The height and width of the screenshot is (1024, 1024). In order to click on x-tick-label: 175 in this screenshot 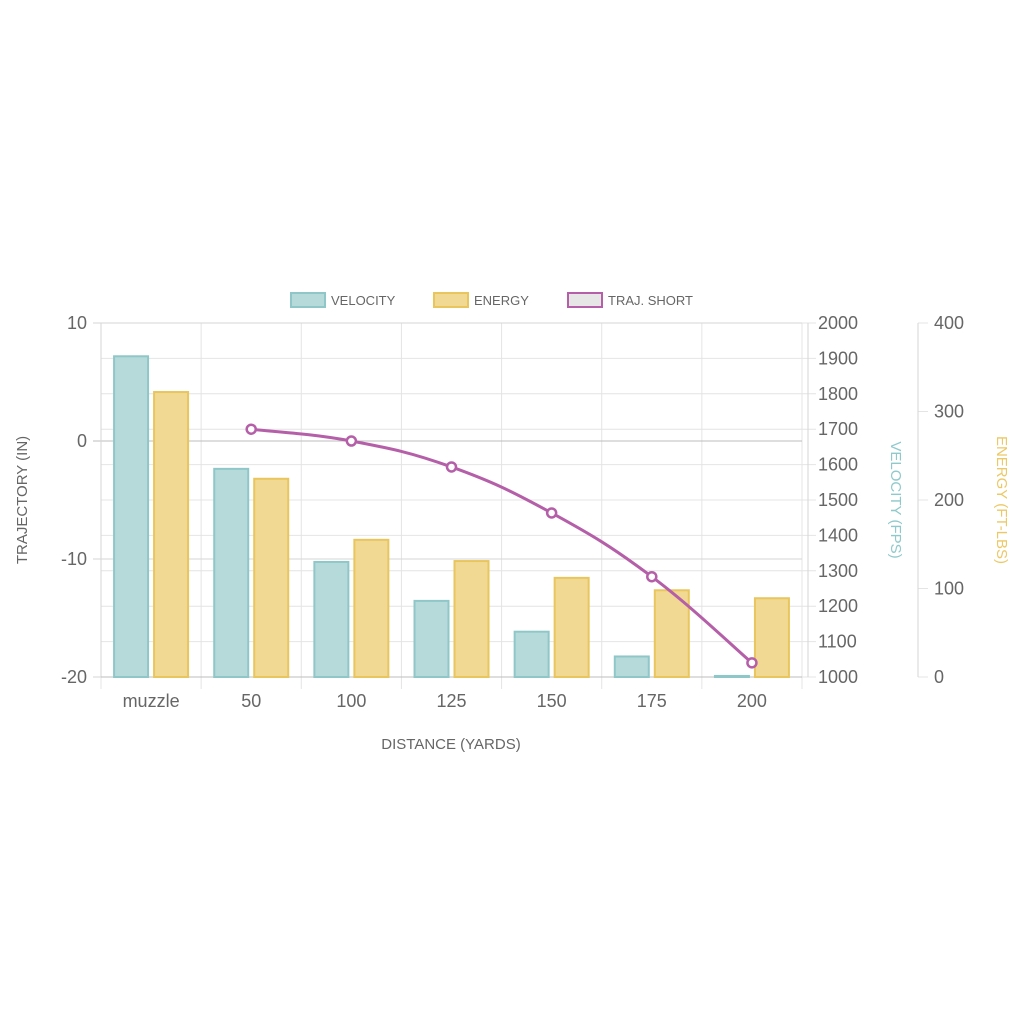, I will do `click(652, 701)`.